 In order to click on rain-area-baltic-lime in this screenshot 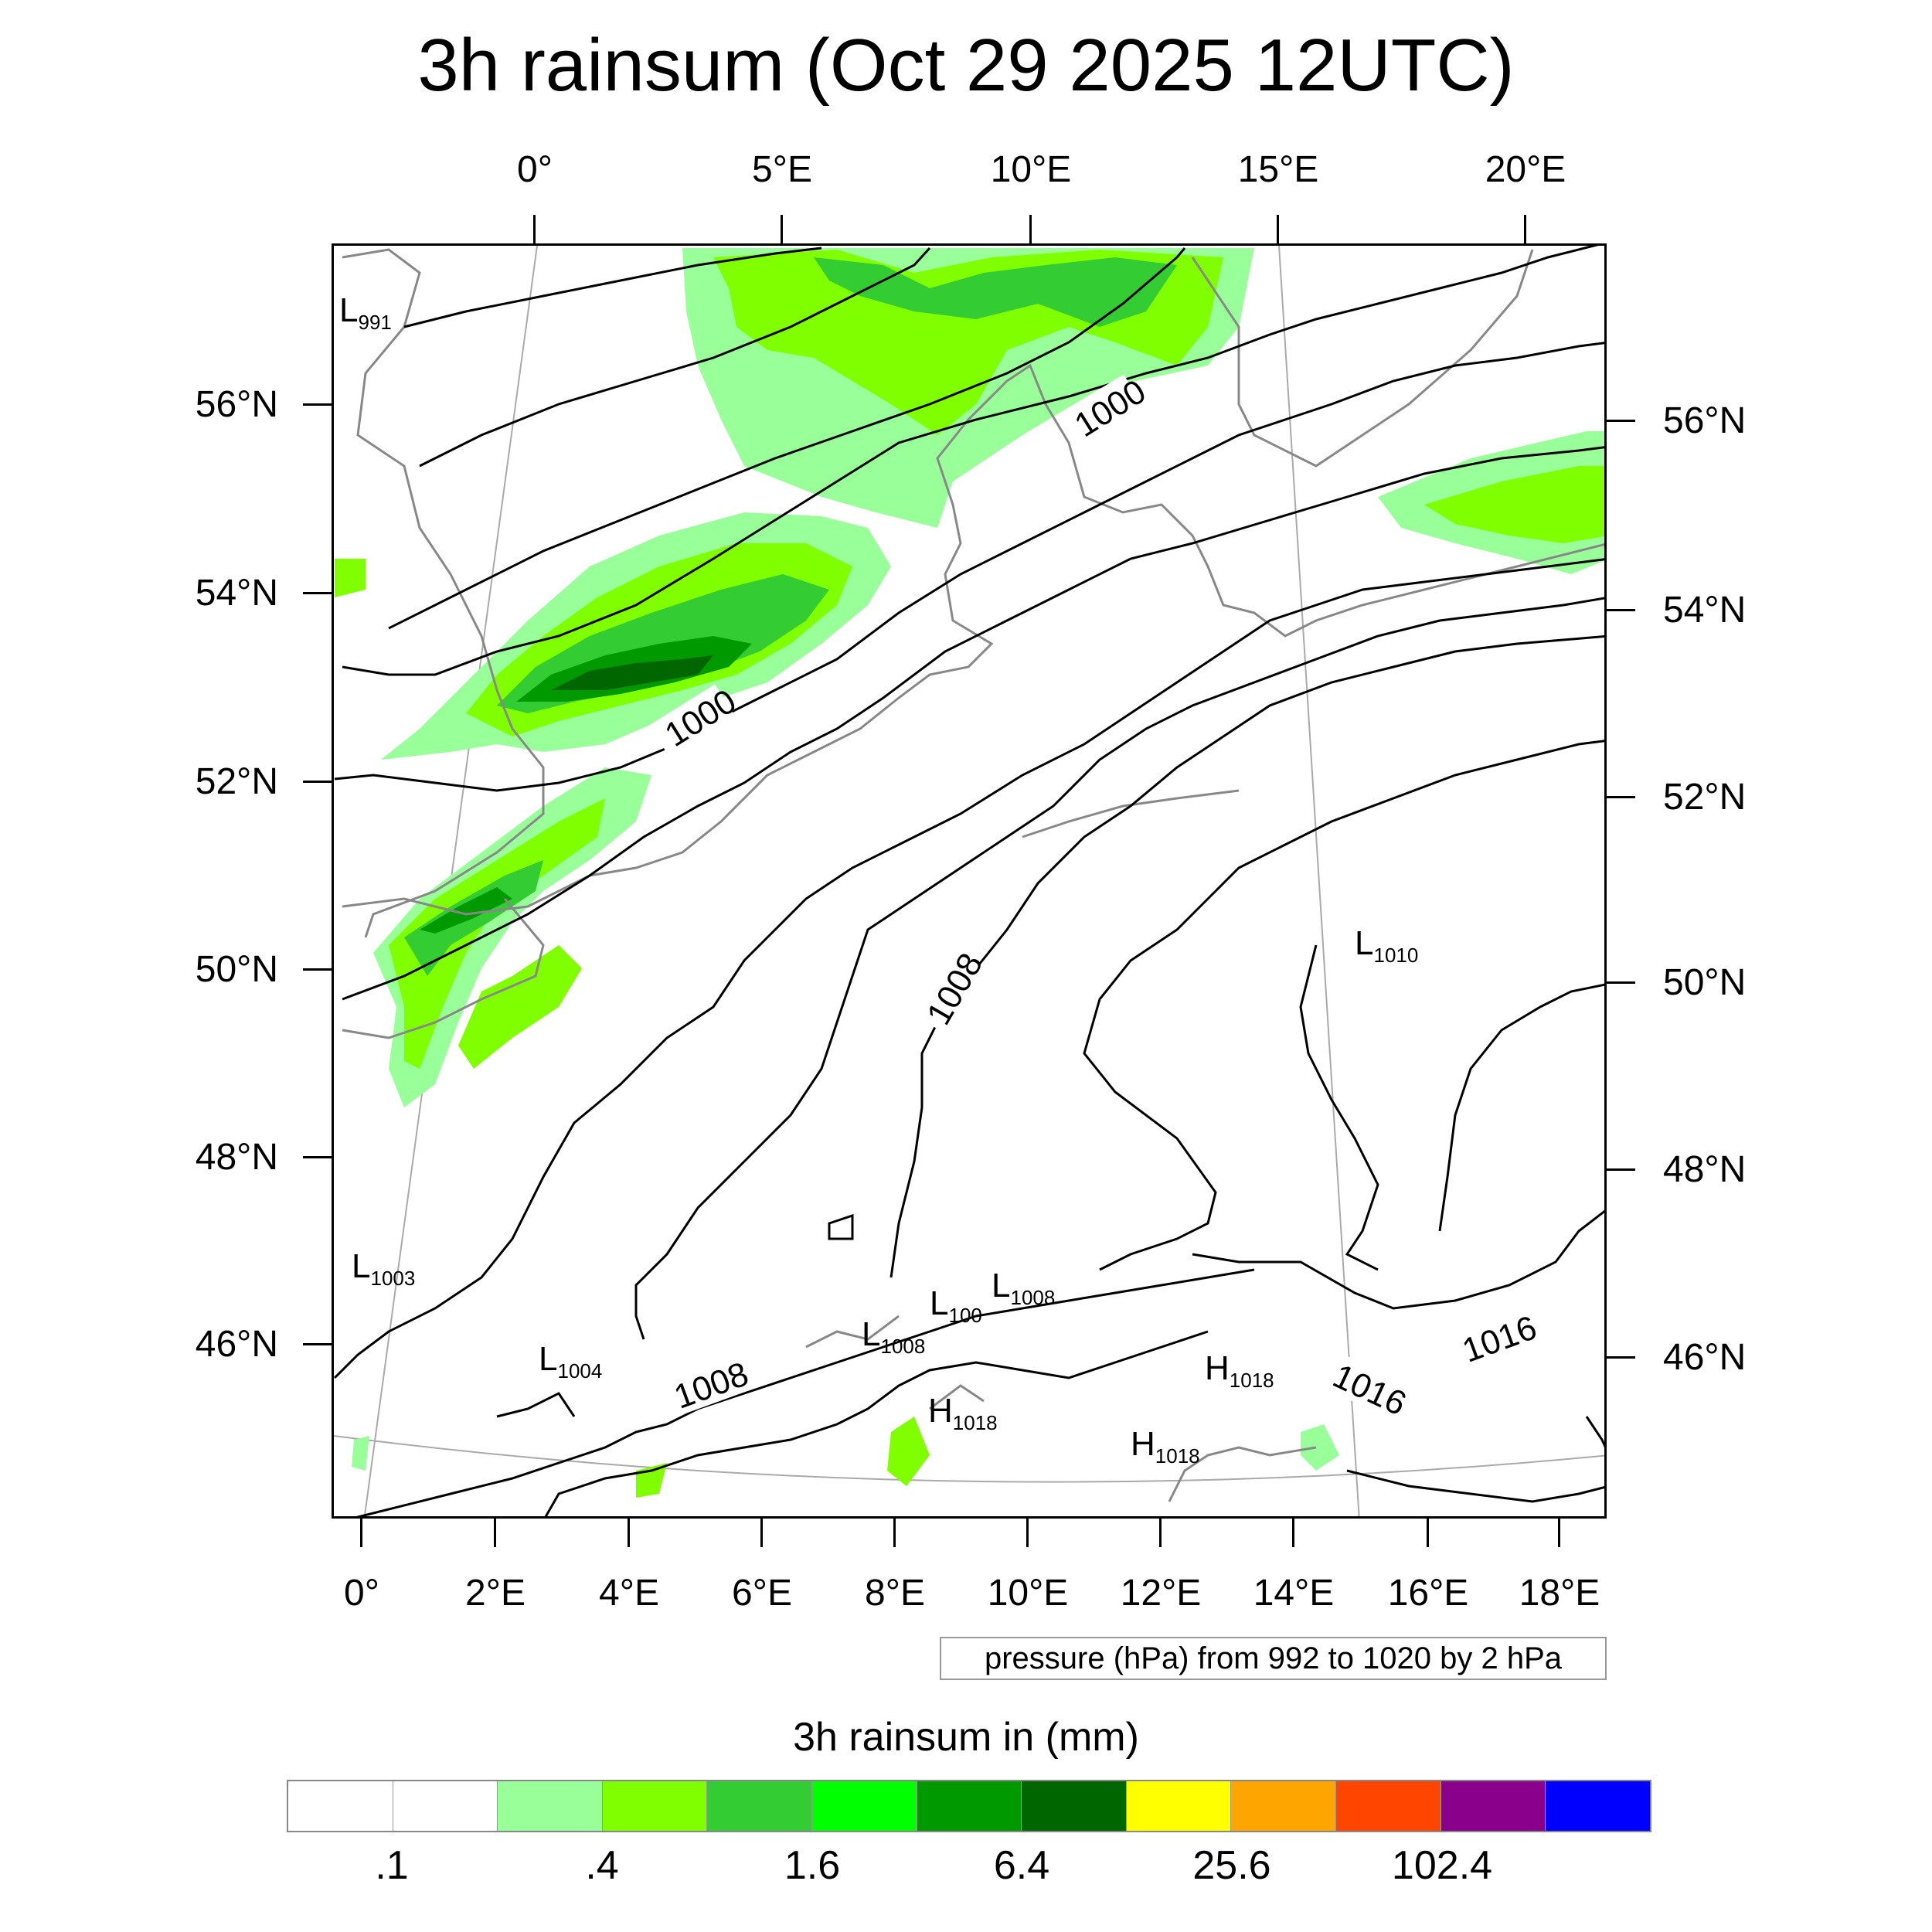, I will do `click(1514, 505)`.